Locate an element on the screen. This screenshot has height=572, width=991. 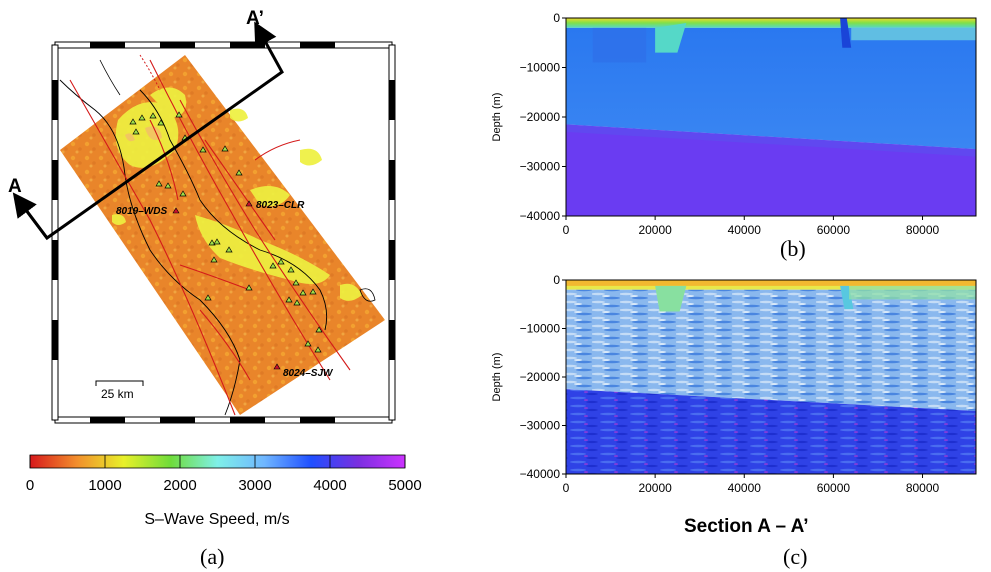
colorbar-tick-label: 4000 is located at coordinates (329, 485).